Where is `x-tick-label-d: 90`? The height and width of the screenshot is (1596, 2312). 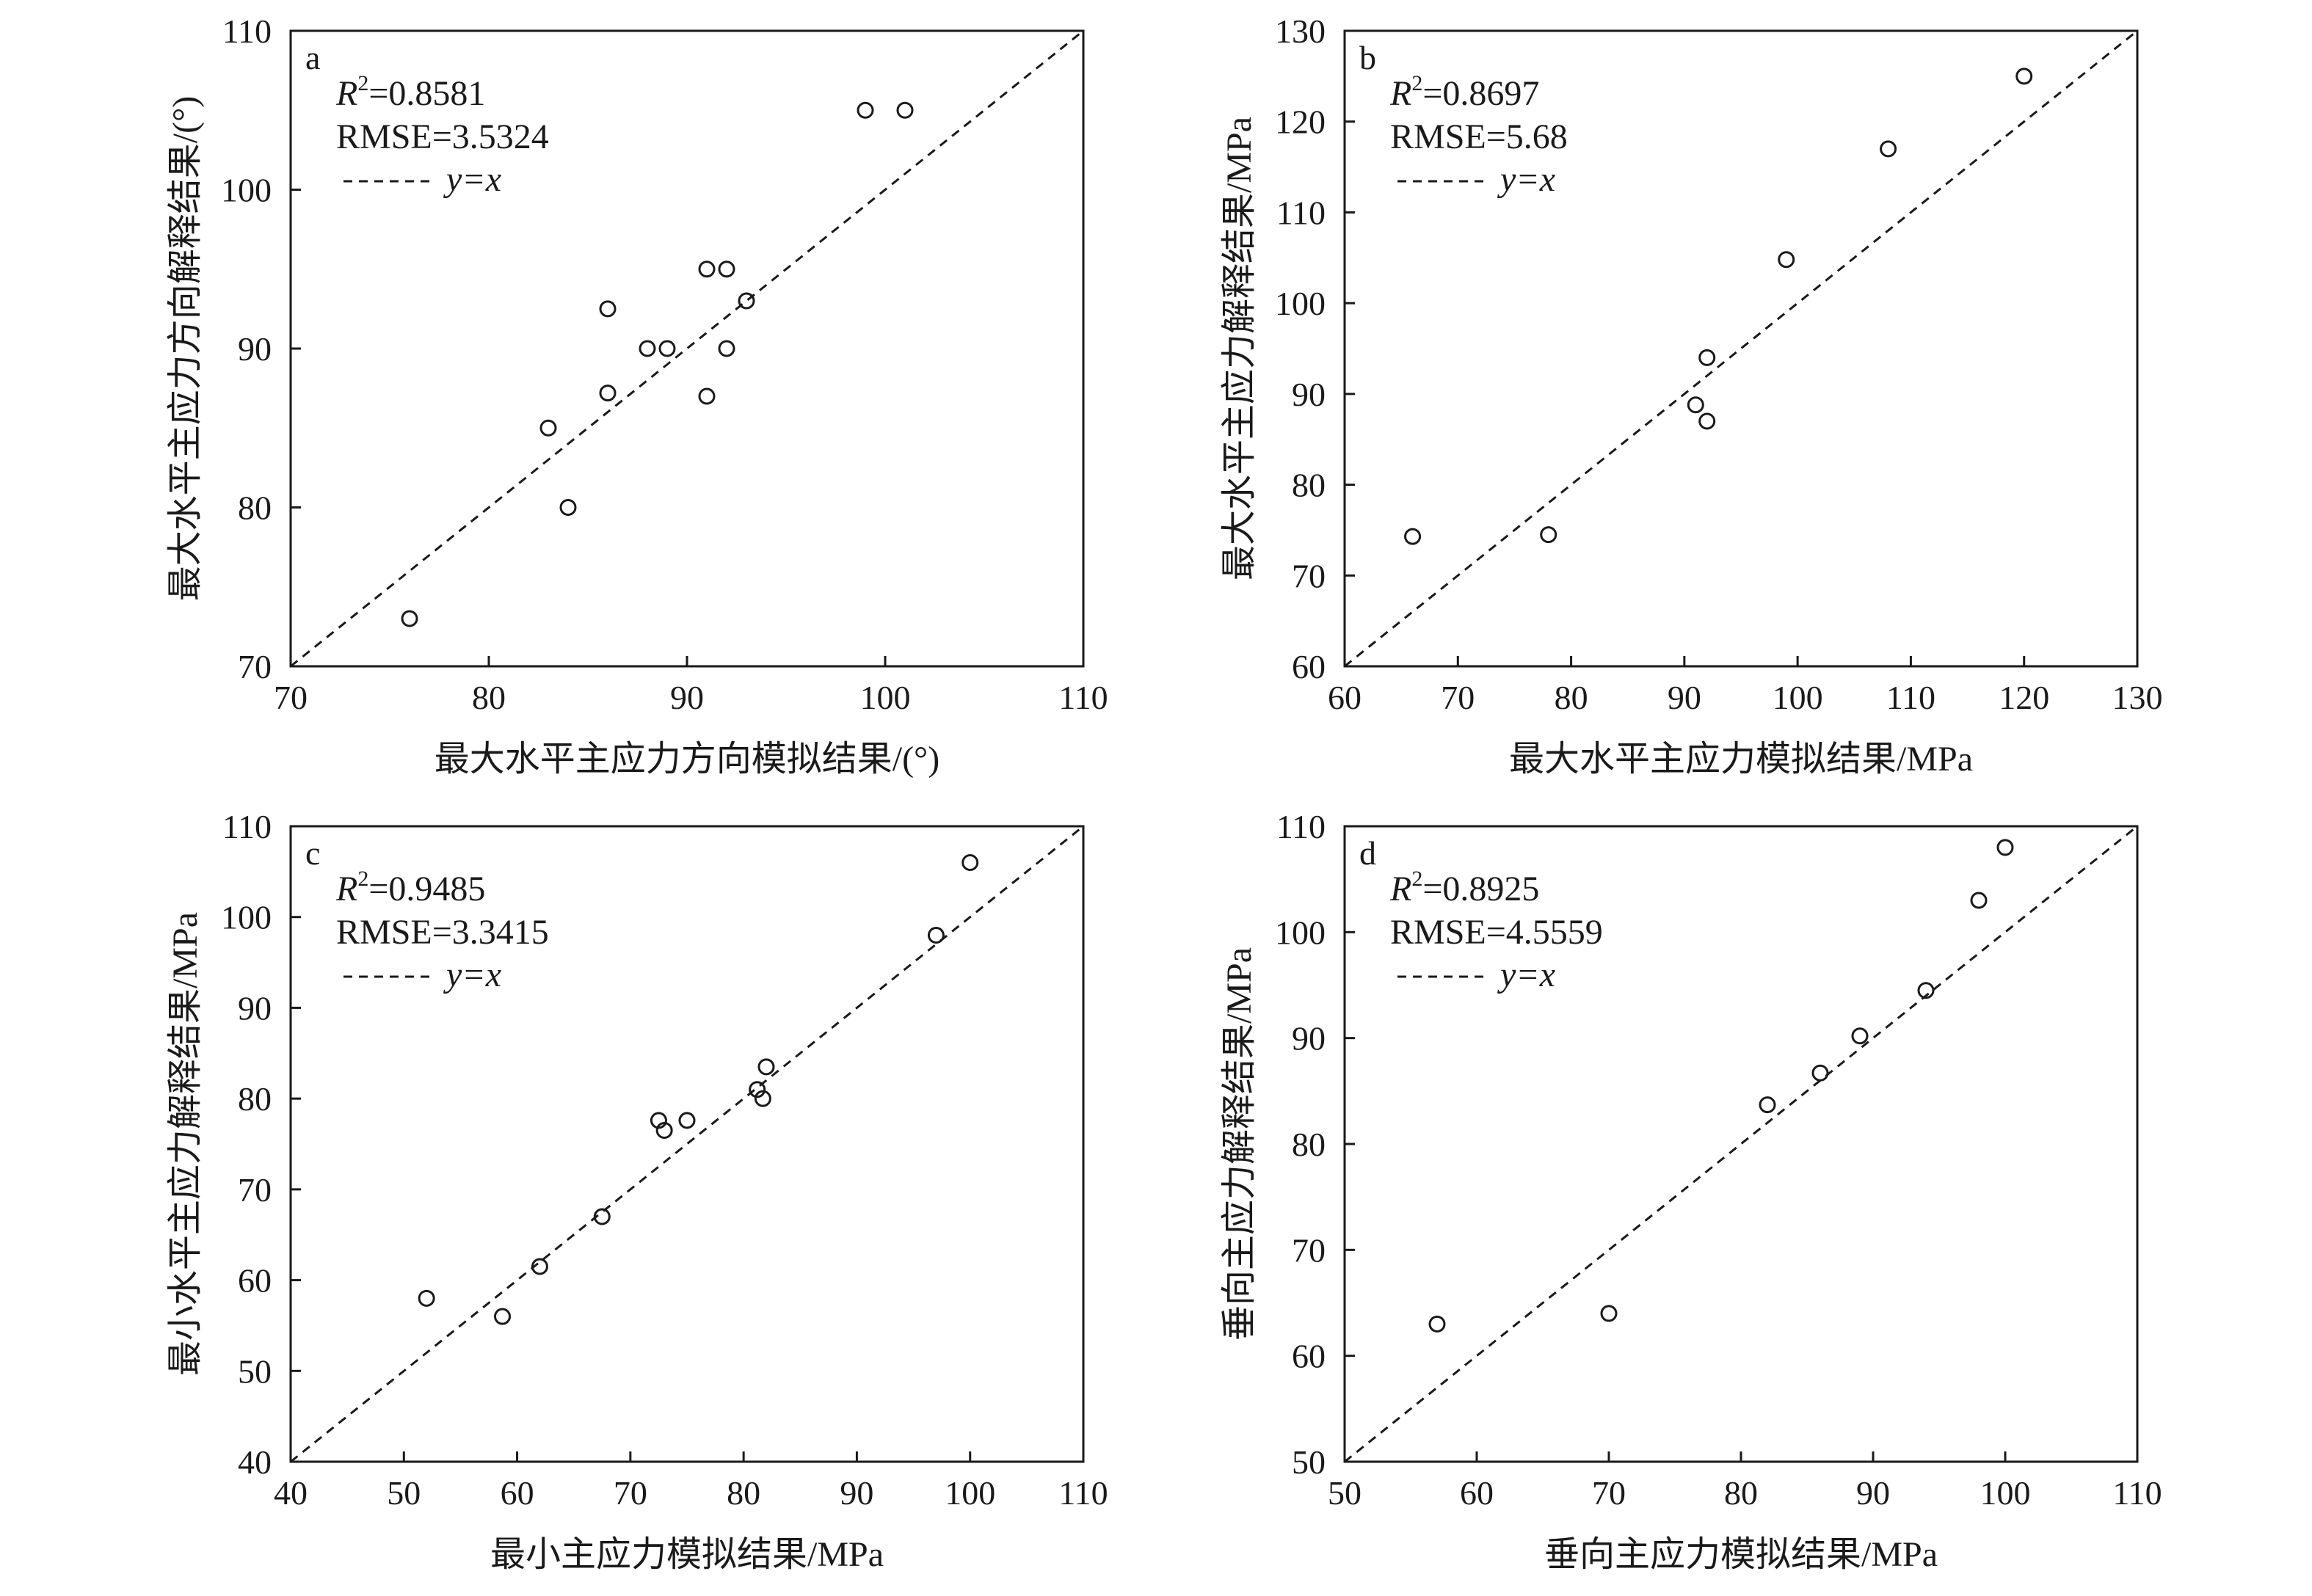
x-tick-label-d: 90 is located at coordinates (1873, 1493).